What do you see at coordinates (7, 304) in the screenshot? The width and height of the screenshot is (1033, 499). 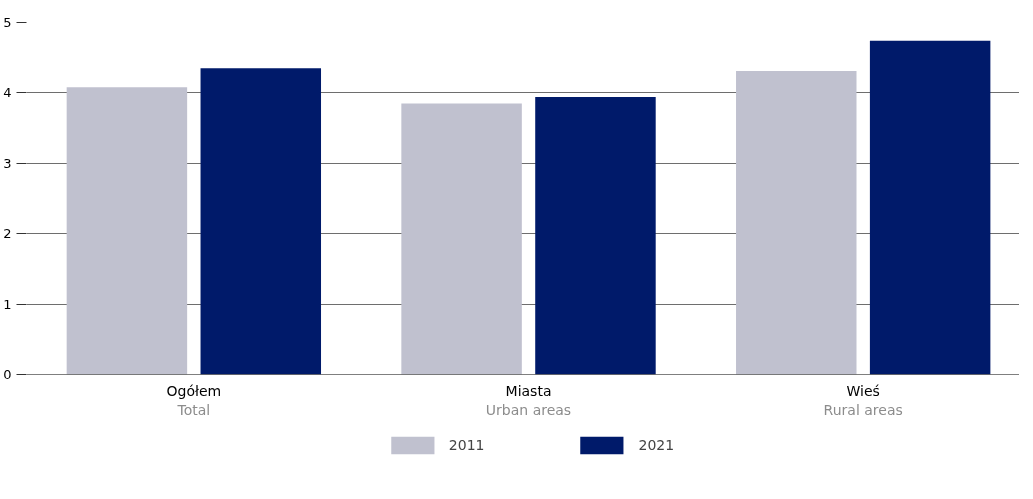 I see `y-tick-label: 1` at bounding box center [7, 304].